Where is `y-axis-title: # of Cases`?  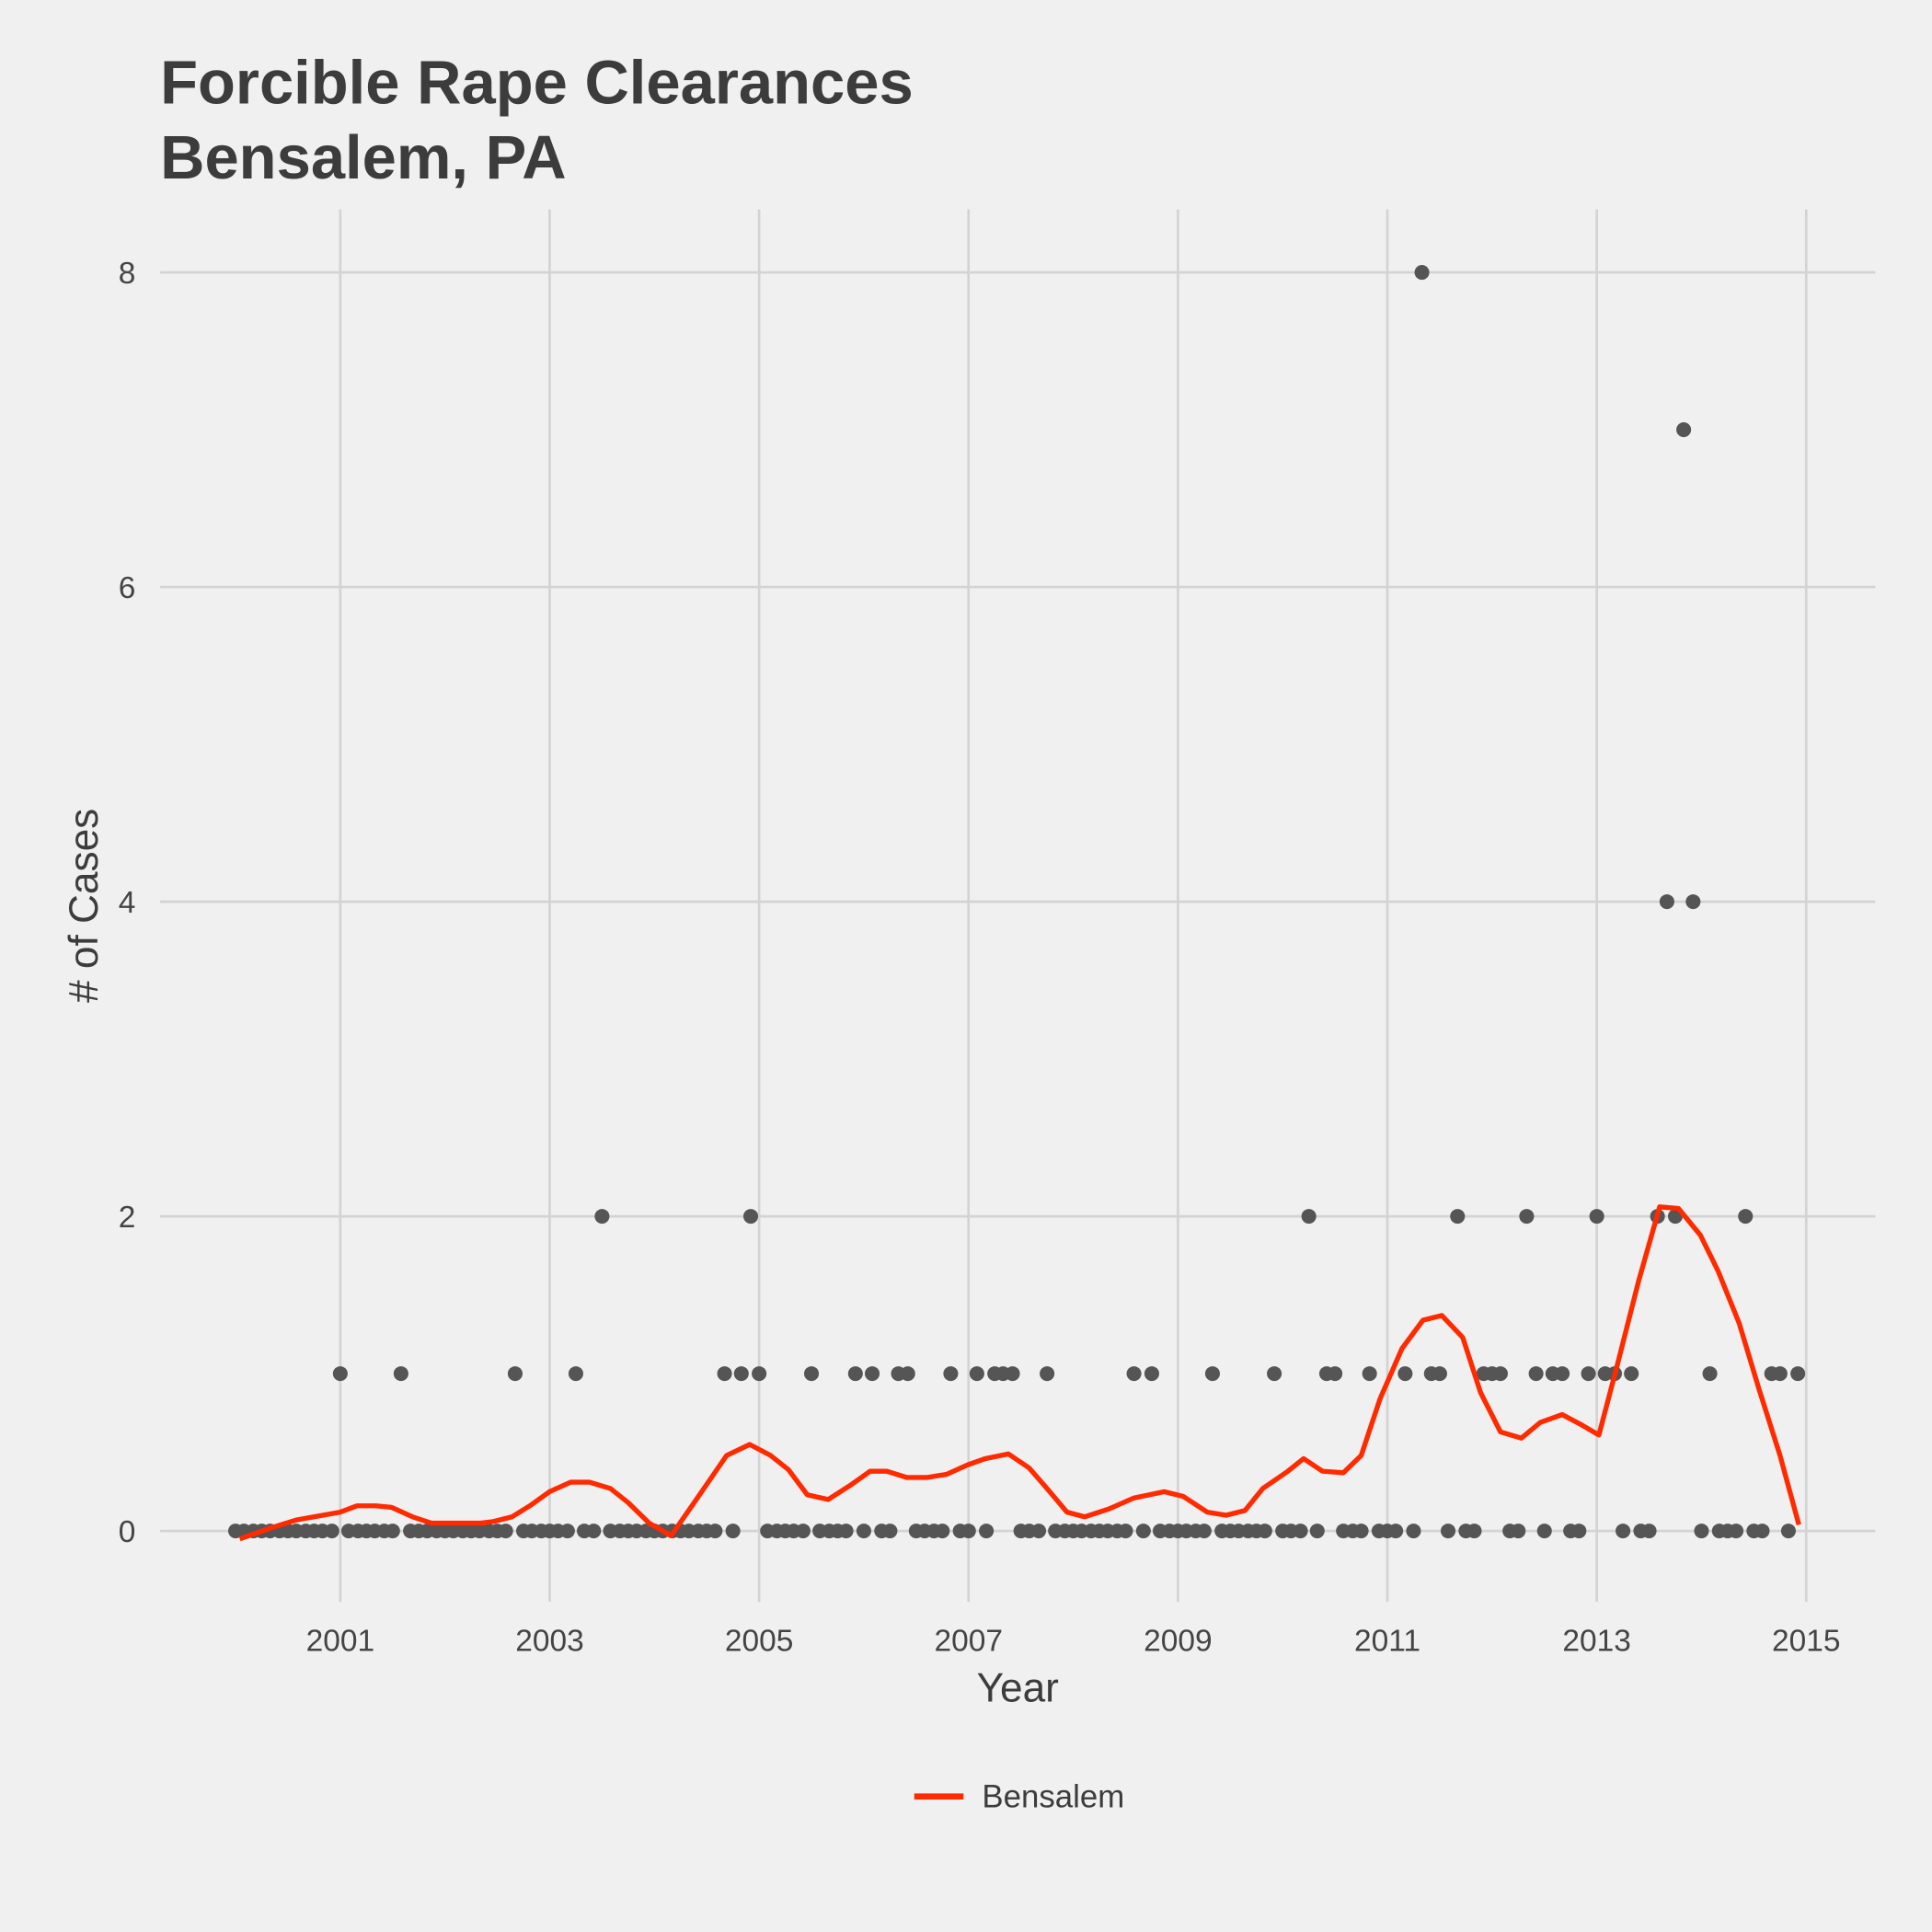 y-axis-title: # of Cases is located at coordinates (84, 906).